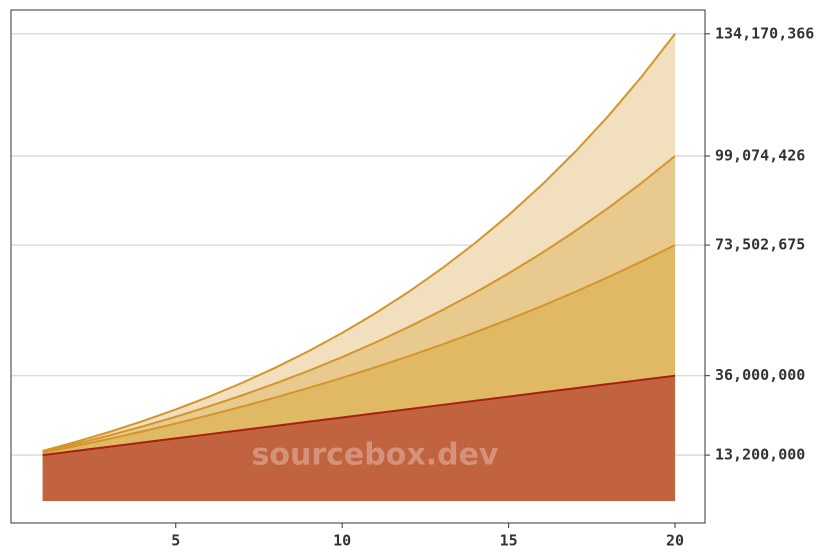  I want to click on y-tick-label: 36,000,000, so click(760, 375).